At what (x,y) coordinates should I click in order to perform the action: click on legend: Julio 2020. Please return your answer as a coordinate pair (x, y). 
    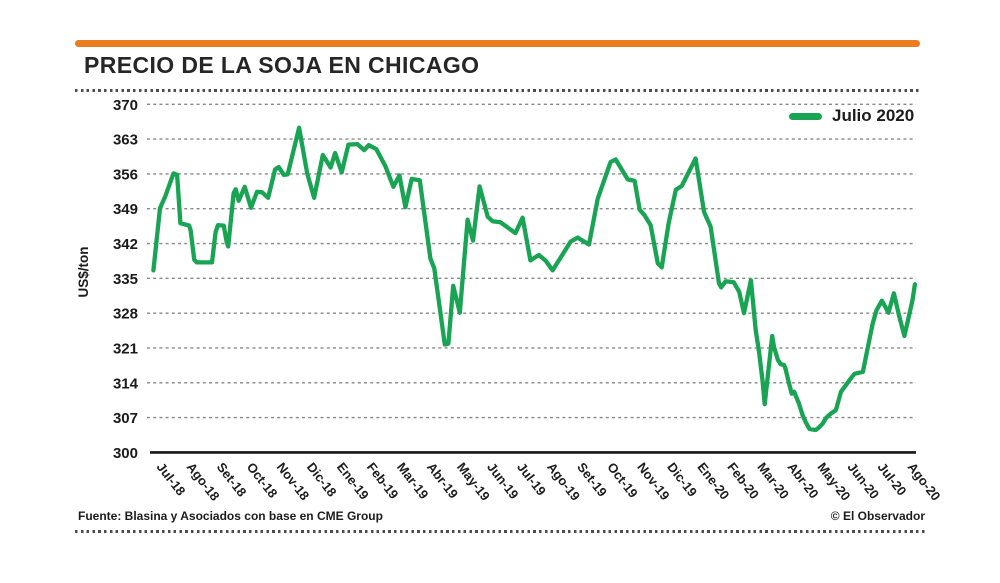
    Looking at the image, I should click on (851, 116).